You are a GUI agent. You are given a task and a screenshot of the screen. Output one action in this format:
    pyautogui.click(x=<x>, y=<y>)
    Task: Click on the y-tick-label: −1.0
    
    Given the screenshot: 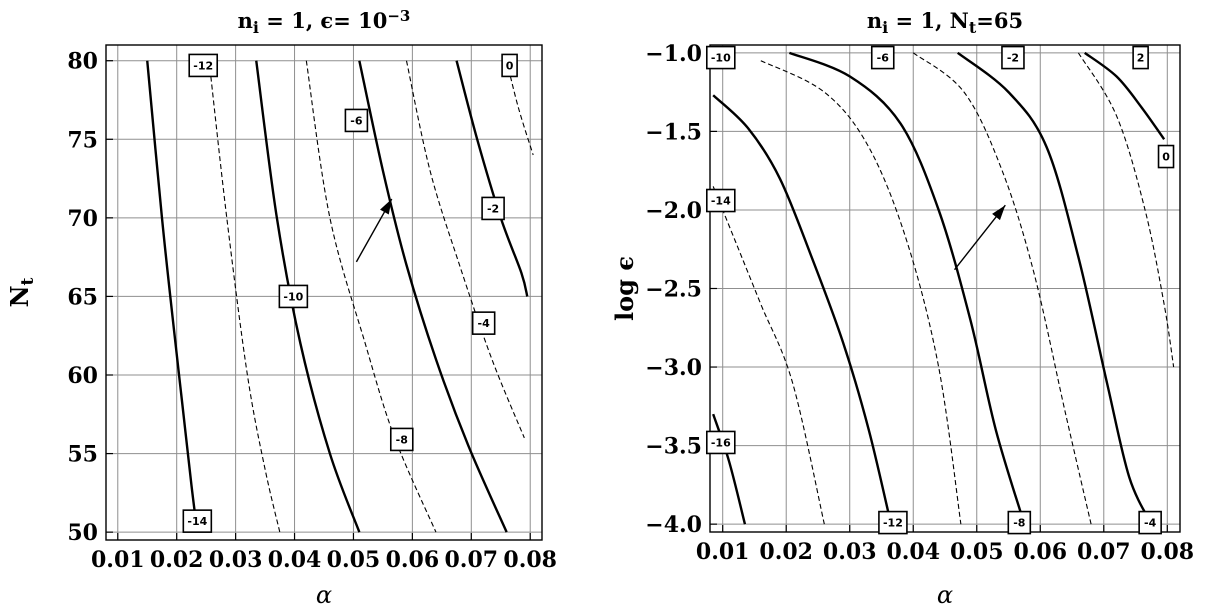 What is the action you would take?
    pyautogui.click(x=673, y=54)
    